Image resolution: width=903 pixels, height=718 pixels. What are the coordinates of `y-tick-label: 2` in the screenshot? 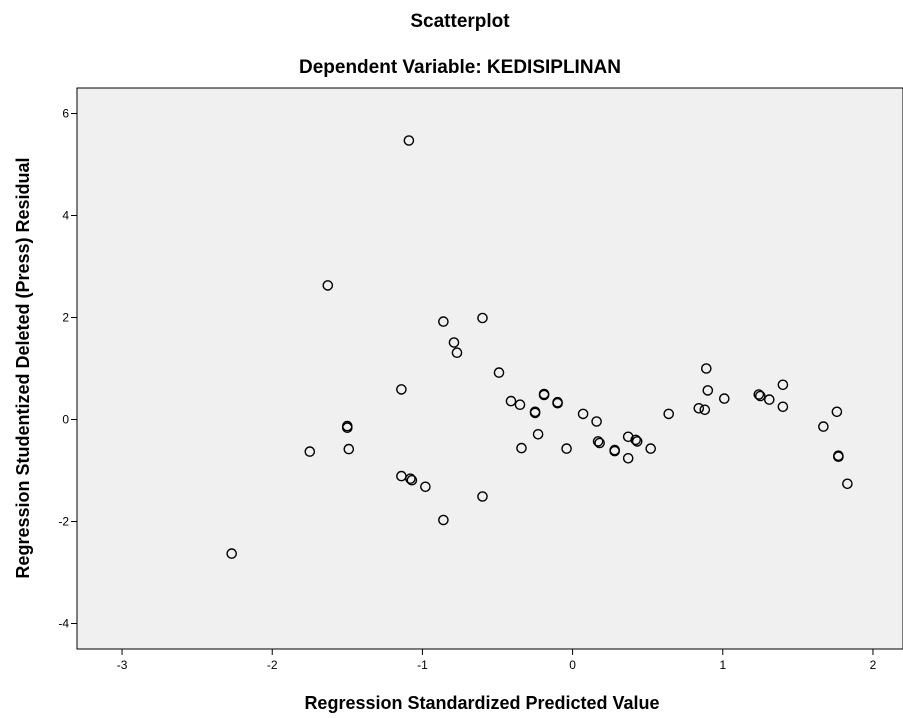 It's located at (65, 318).